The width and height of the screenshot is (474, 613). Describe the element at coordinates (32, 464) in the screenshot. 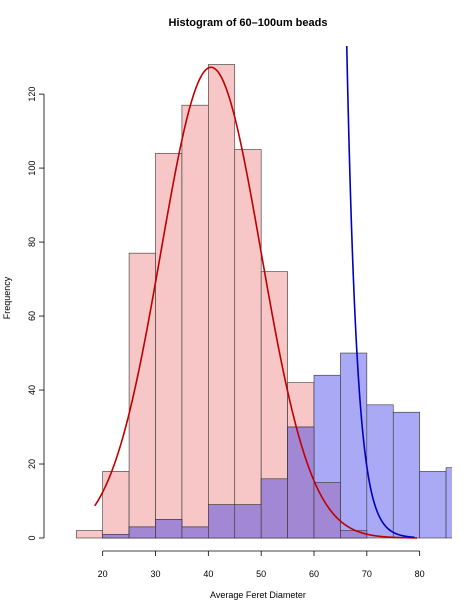

I see `y-tick-label-1: 20` at that location.